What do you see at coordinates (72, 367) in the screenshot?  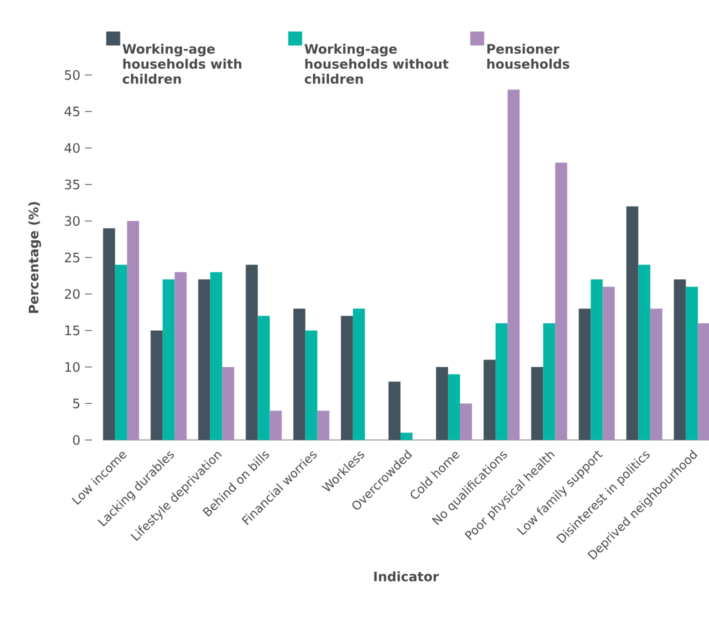 I see `y-tick-label: 10` at bounding box center [72, 367].